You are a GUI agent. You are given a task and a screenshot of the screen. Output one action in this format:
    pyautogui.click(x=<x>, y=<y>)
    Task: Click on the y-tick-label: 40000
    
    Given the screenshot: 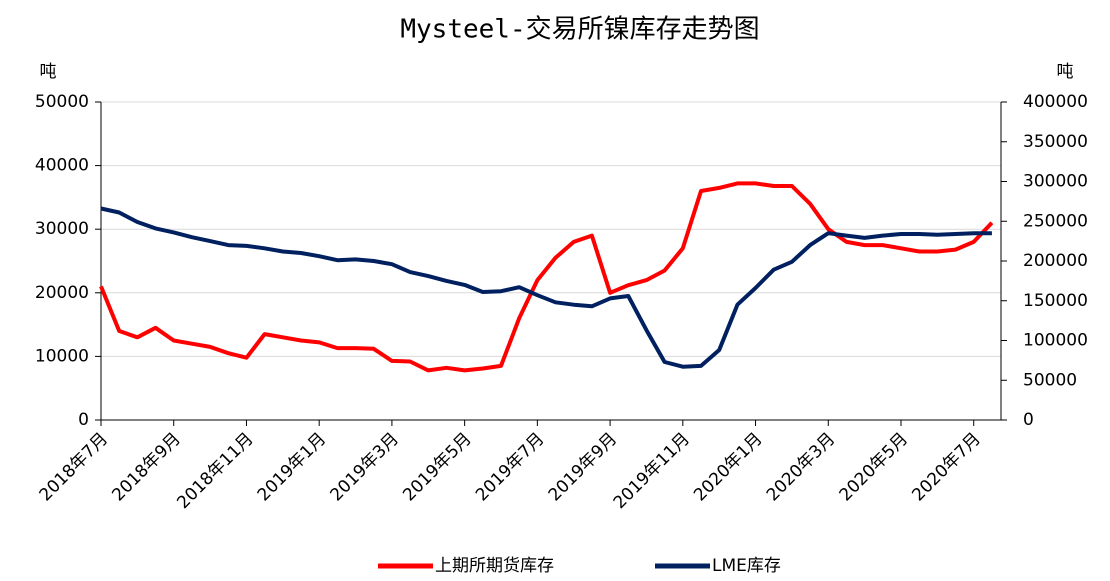 What is the action you would take?
    pyautogui.click(x=62, y=166)
    